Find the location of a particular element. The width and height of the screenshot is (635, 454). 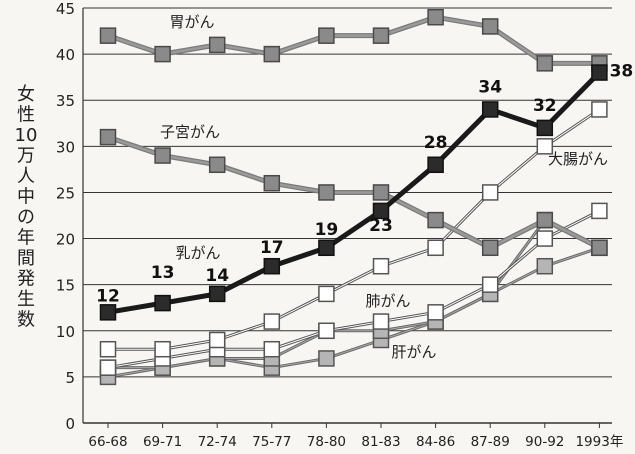

x-tick-label: 84-86 is located at coordinates (435, 442).